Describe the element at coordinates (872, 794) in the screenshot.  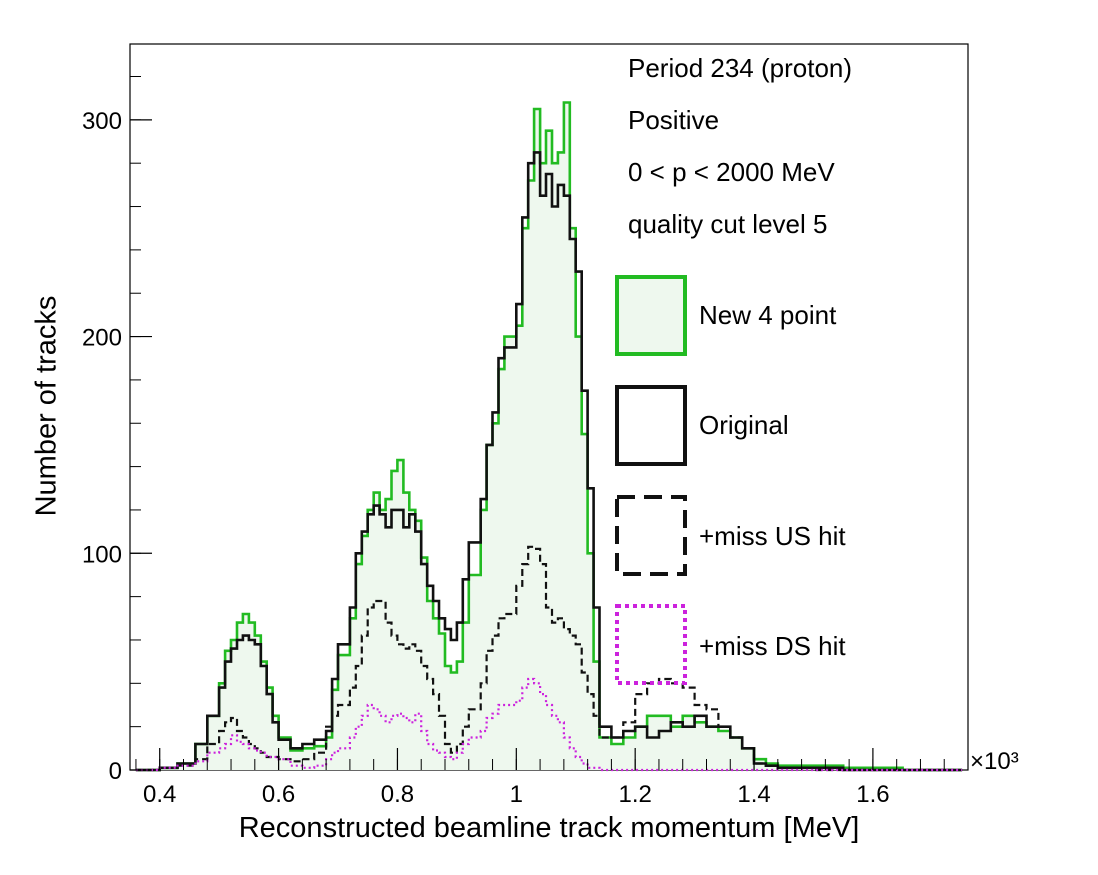
I see `x-tick-label: 1.6` at that location.